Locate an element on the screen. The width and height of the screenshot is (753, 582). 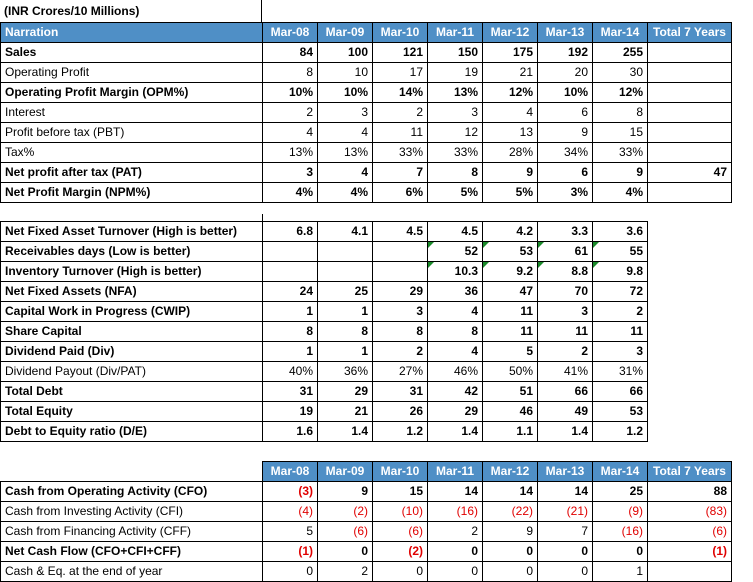
header-cell-mar-08: Mar-08 is located at coordinates (290, 32).